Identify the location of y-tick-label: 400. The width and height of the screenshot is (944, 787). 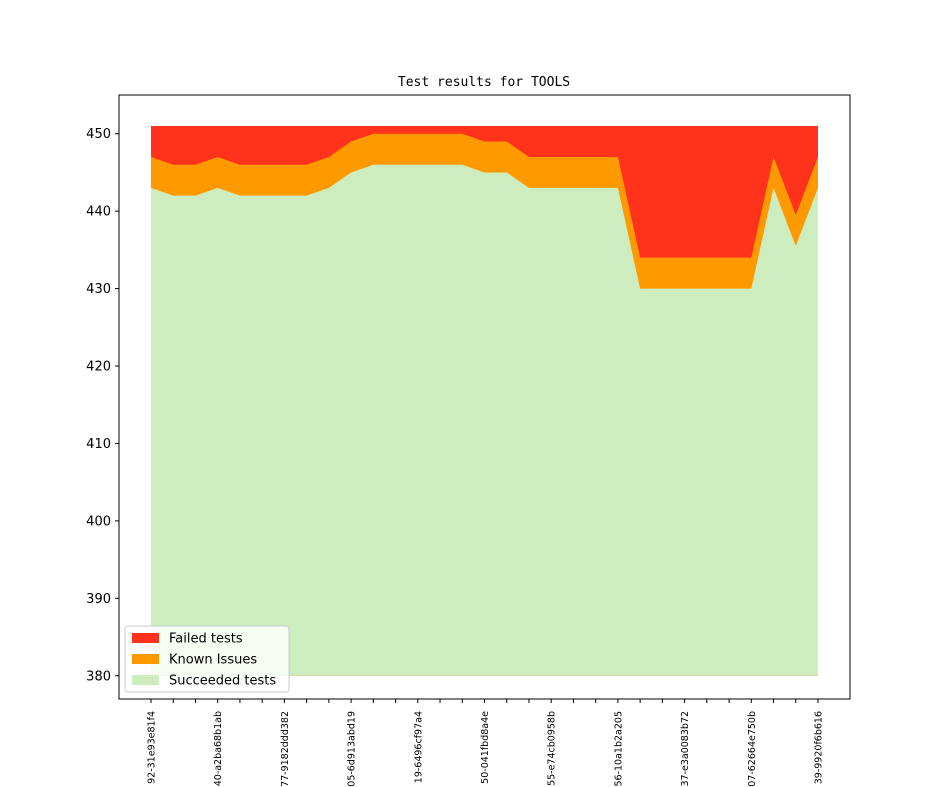
(98, 521).